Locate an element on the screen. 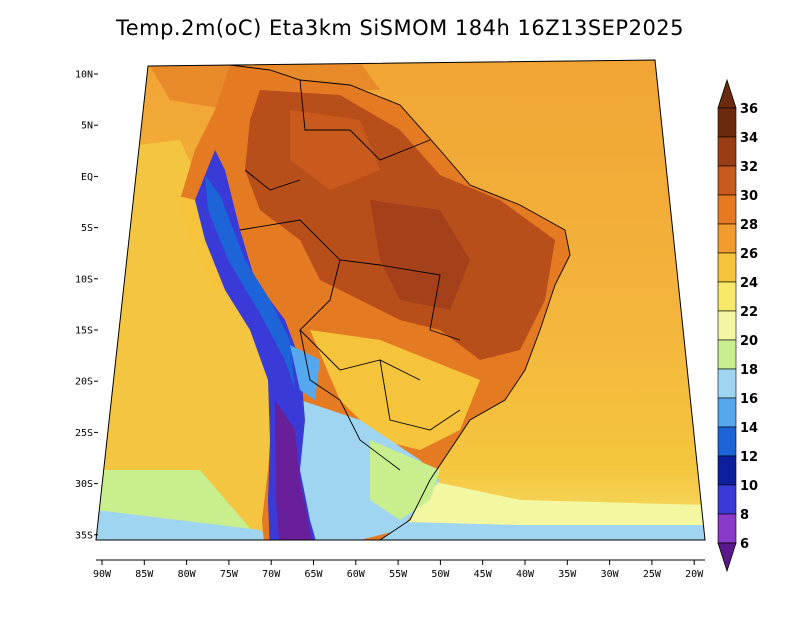 The height and width of the screenshot is (618, 800). colorbar-label: 32 is located at coordinates (749, 167).